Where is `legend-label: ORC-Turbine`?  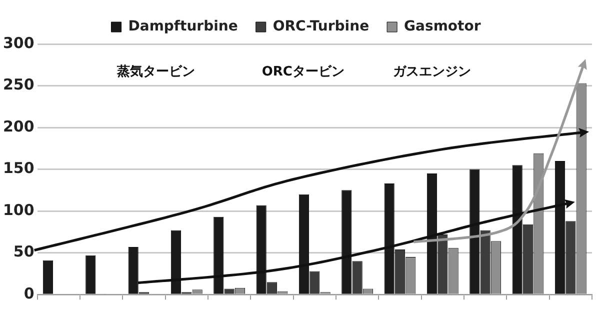
legend-label: ORC-Turbine is located at coordinates (321, 26).